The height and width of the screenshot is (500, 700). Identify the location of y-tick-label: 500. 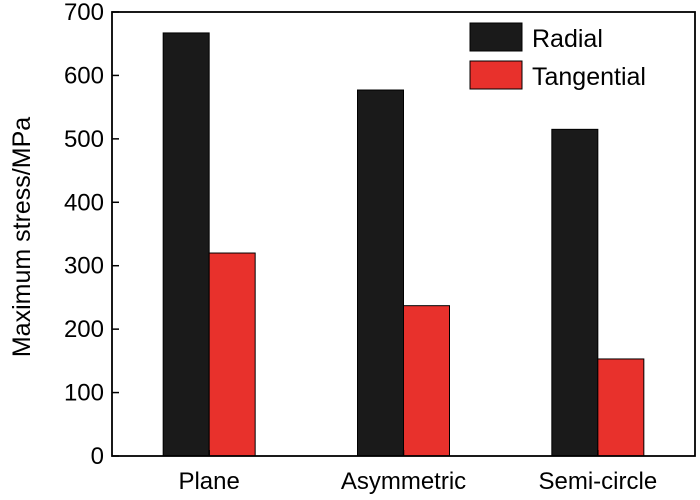
(84, 139).